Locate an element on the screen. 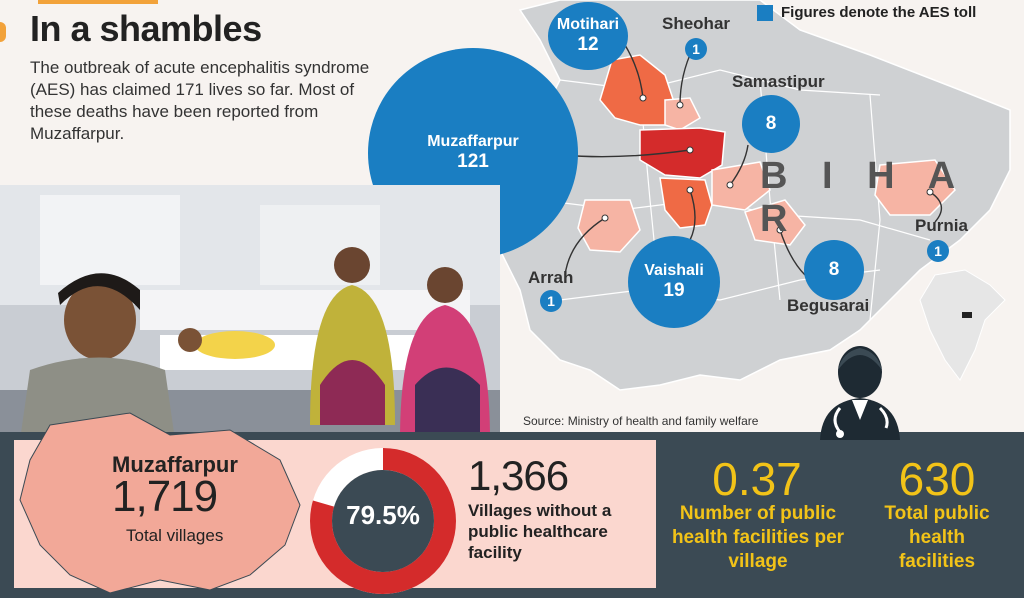 The width and height of the screenshot is (1024, 598). label-begusarai: Begusarai is located at coordinates (828, 305).